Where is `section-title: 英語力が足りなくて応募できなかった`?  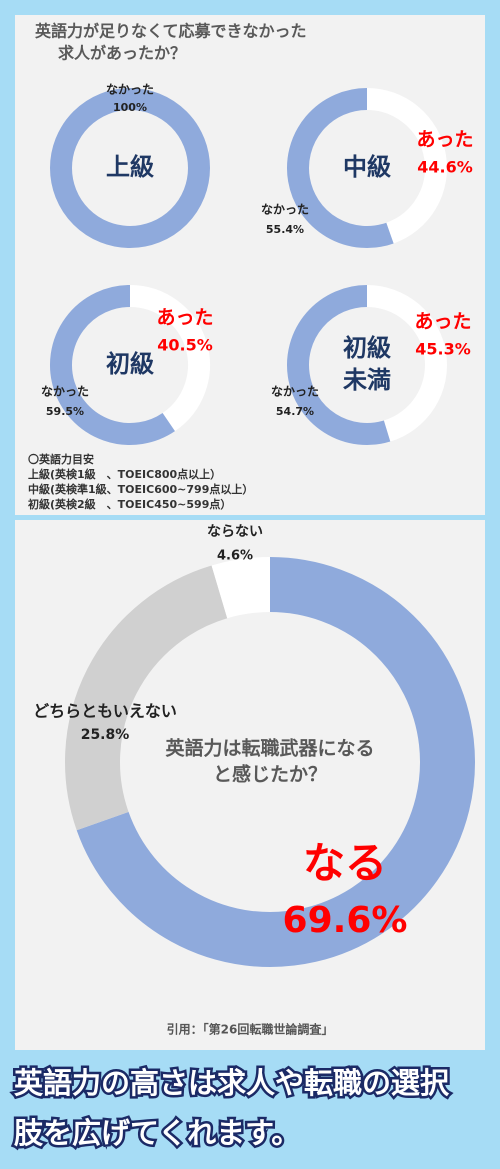 section-title: 英語力が足りなくて応募できなかった is located at coordinates (170, 31).